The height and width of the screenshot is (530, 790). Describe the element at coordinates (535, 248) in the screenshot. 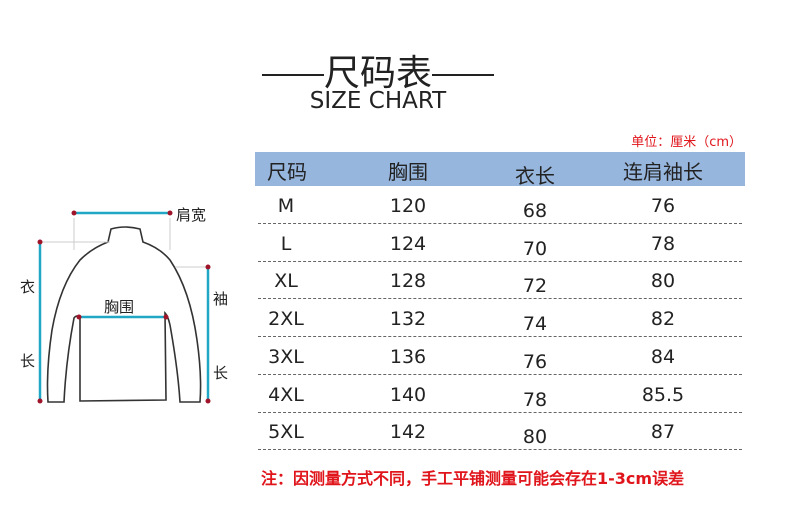

I see `cell-length: 70` at that location.